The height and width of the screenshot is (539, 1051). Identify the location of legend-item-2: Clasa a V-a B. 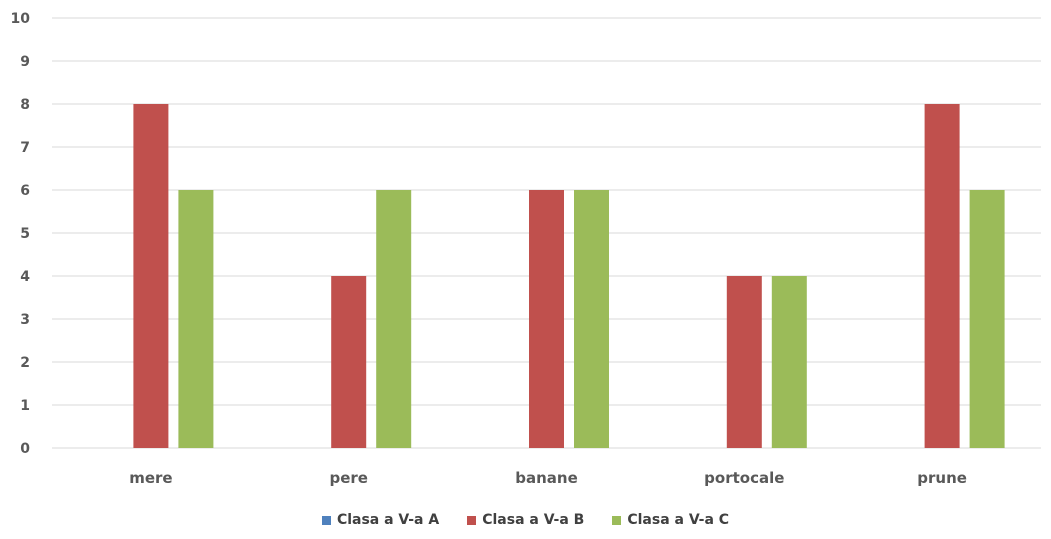
(525, 520).